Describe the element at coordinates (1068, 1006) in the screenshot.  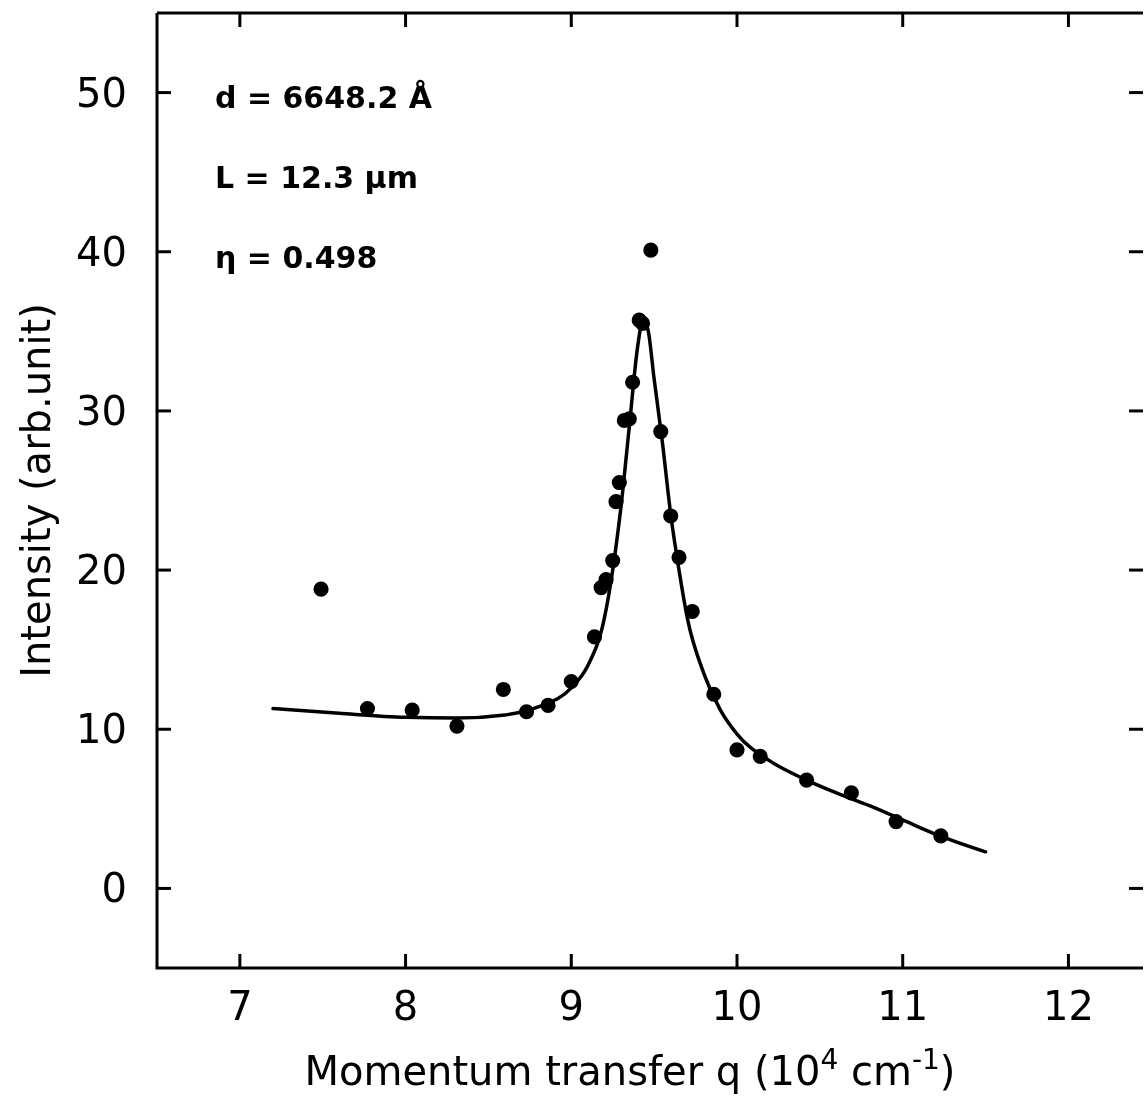
I see `x-tick-label: 12` at that location.